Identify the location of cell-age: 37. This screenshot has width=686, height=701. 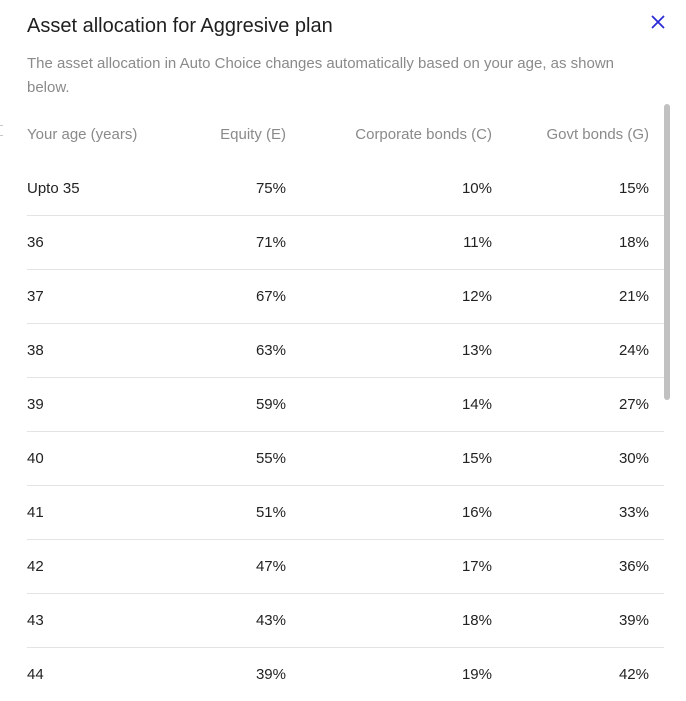
(97, 296).